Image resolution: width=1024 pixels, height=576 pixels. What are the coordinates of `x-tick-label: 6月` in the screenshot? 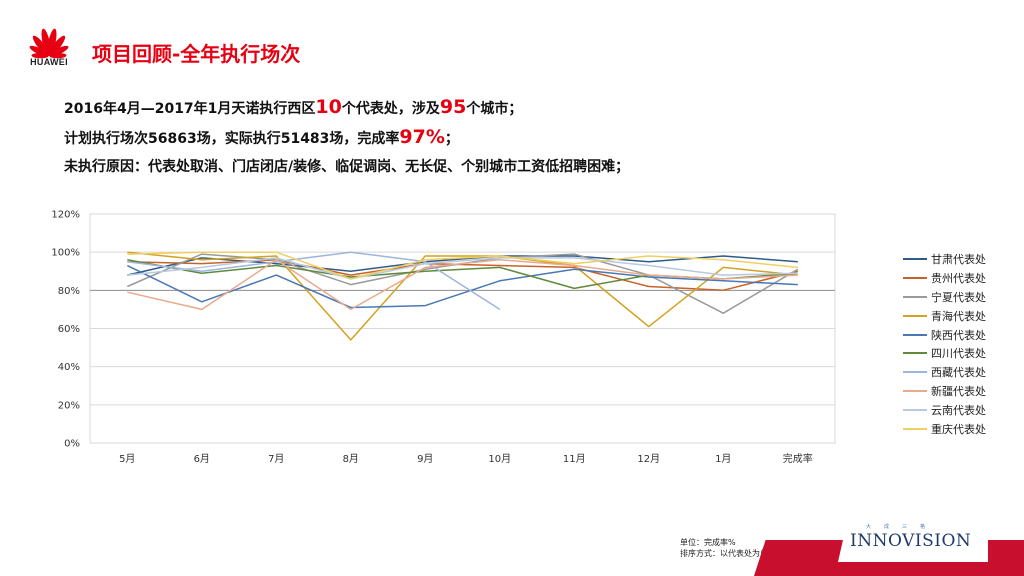 It's located at (202, 459).